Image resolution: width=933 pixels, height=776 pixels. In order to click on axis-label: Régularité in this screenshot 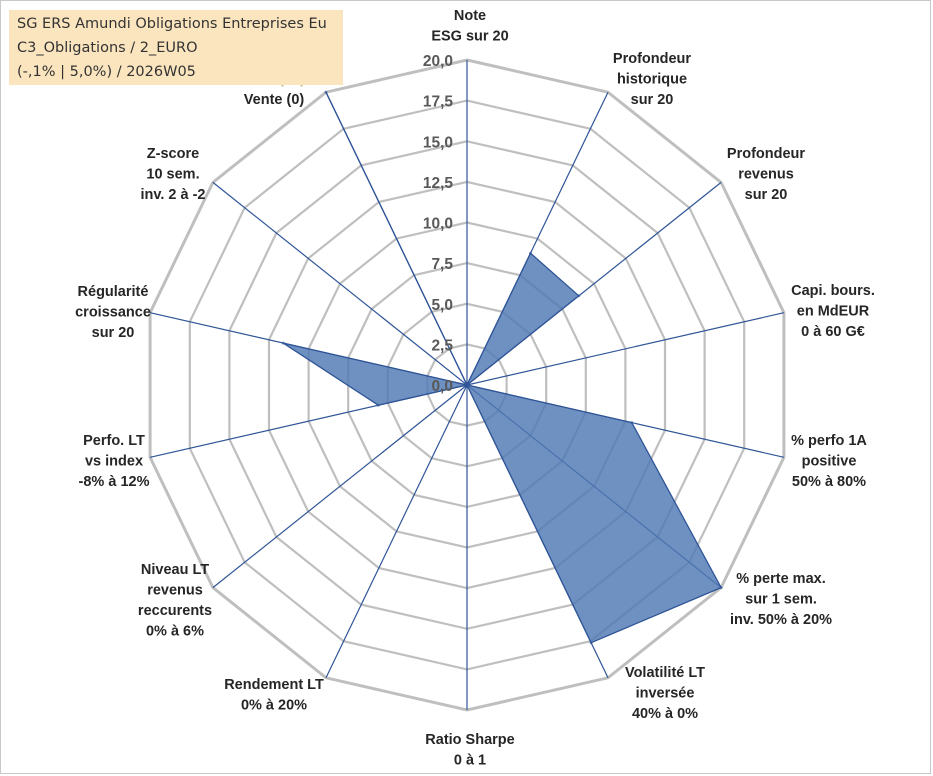, I will do `click(113, 292)`.